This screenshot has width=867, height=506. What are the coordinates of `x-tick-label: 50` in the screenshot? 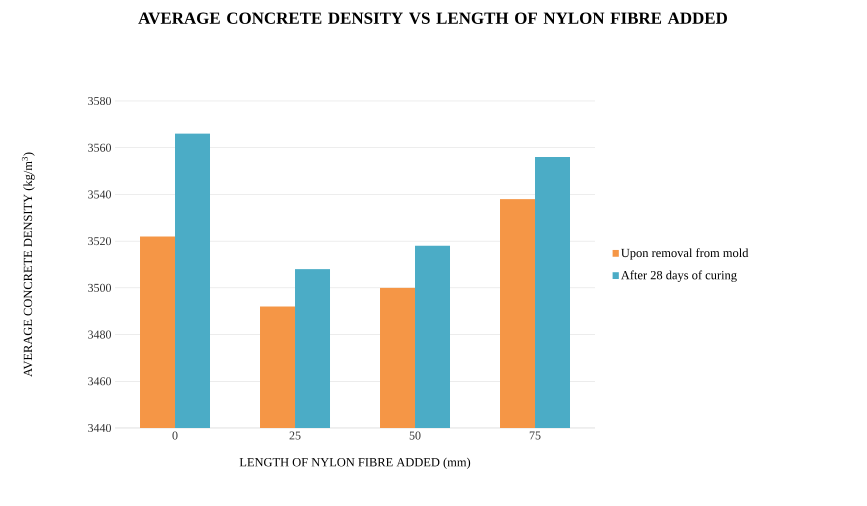 It's located at (415, 436).